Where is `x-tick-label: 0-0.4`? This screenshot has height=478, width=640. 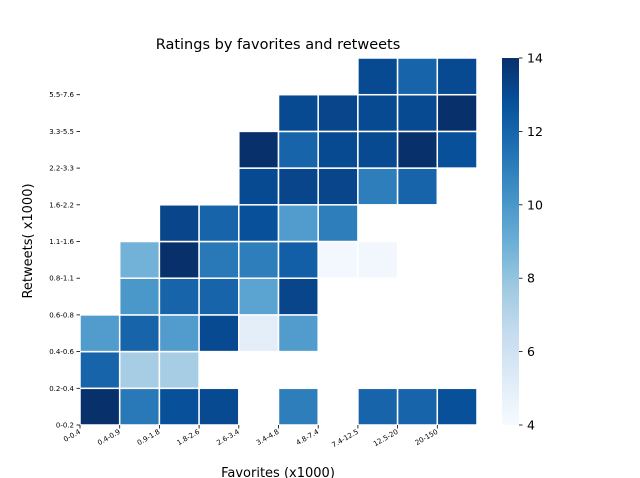 x-tick-label: 0-0.4 is located at coordinates (72, 436).